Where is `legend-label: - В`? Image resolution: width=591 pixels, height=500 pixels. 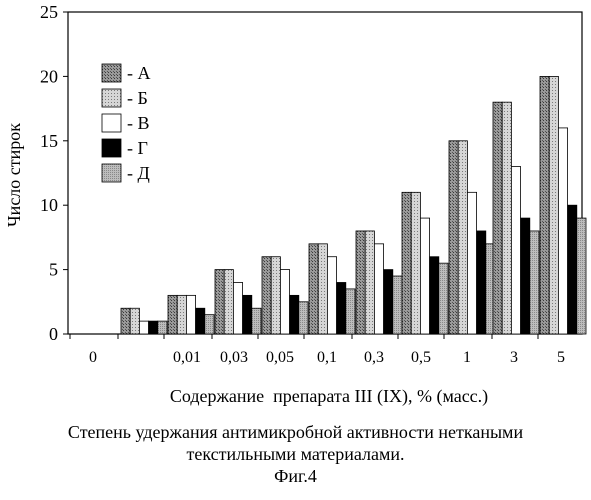
legend-label: - В is located at coordinates (138, 123).